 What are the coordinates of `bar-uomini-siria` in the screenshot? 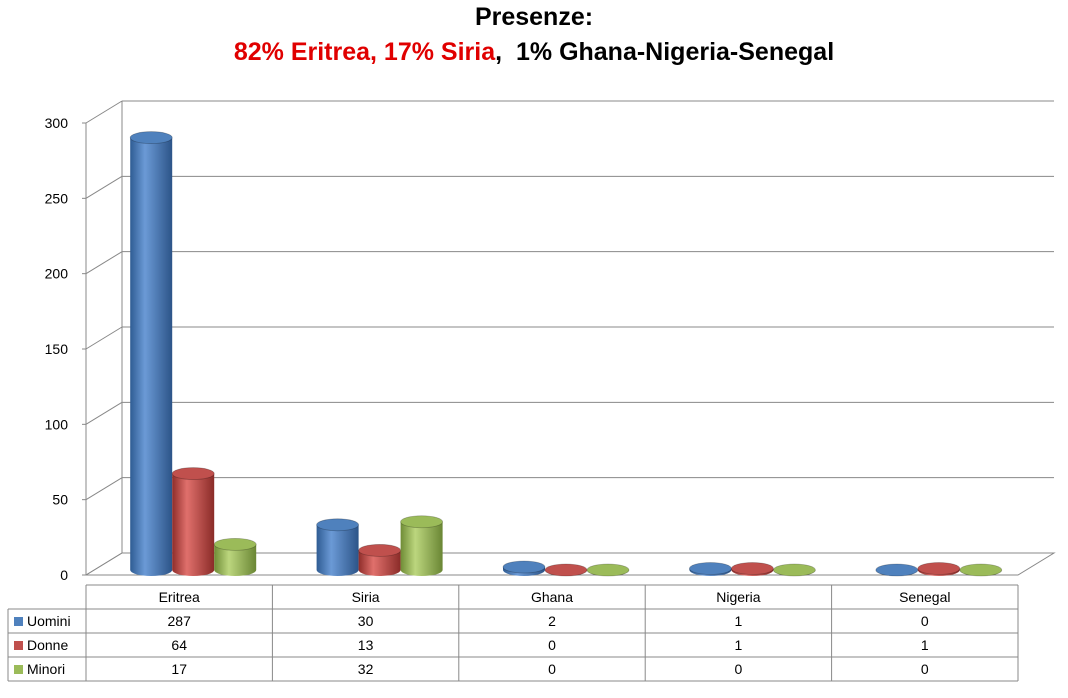 It's located at (338, 547).